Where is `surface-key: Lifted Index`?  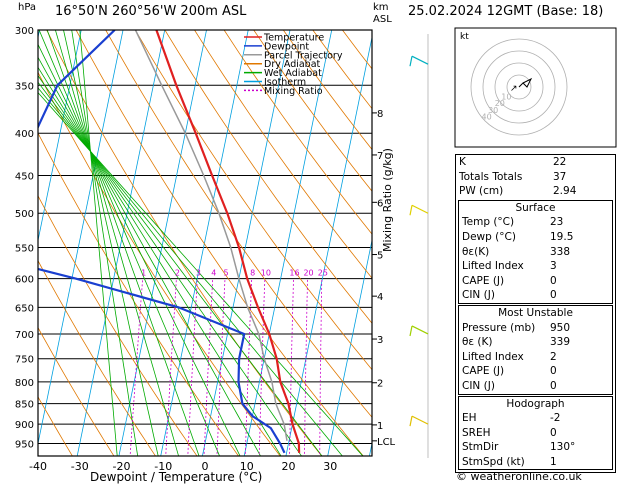 surface-key: Lifted Index is located at coordinates (493, 266).